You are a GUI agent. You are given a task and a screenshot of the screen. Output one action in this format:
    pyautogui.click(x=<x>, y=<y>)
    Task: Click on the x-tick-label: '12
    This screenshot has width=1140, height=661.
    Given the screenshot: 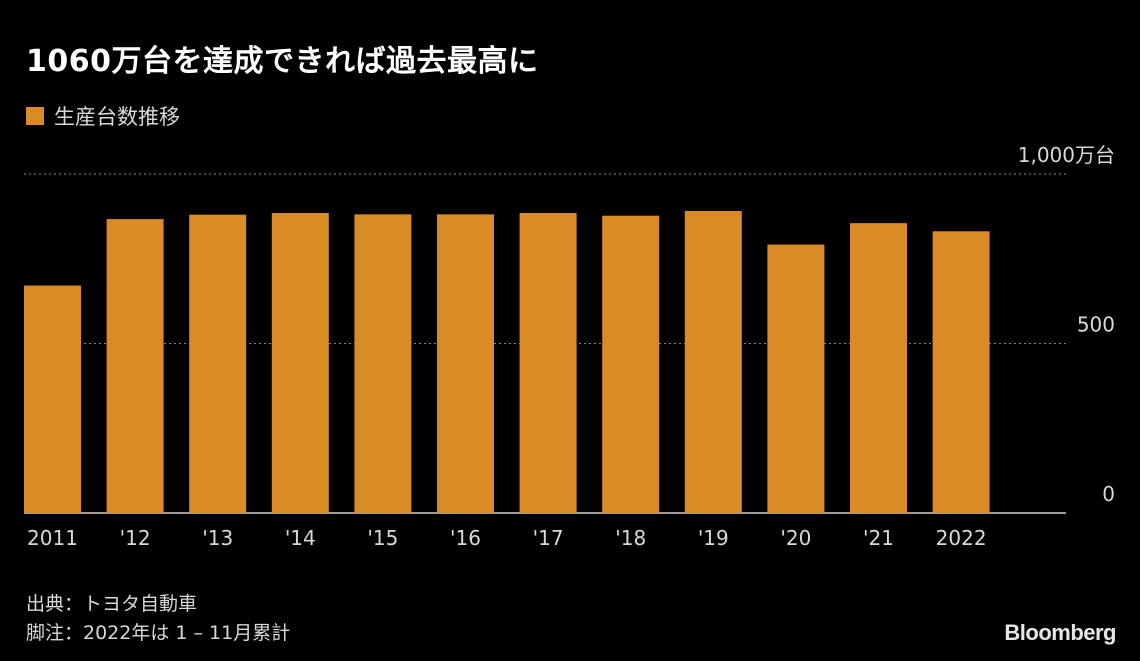 What is the action you would take?
    pyautogui.click(x=135, y=538)
    